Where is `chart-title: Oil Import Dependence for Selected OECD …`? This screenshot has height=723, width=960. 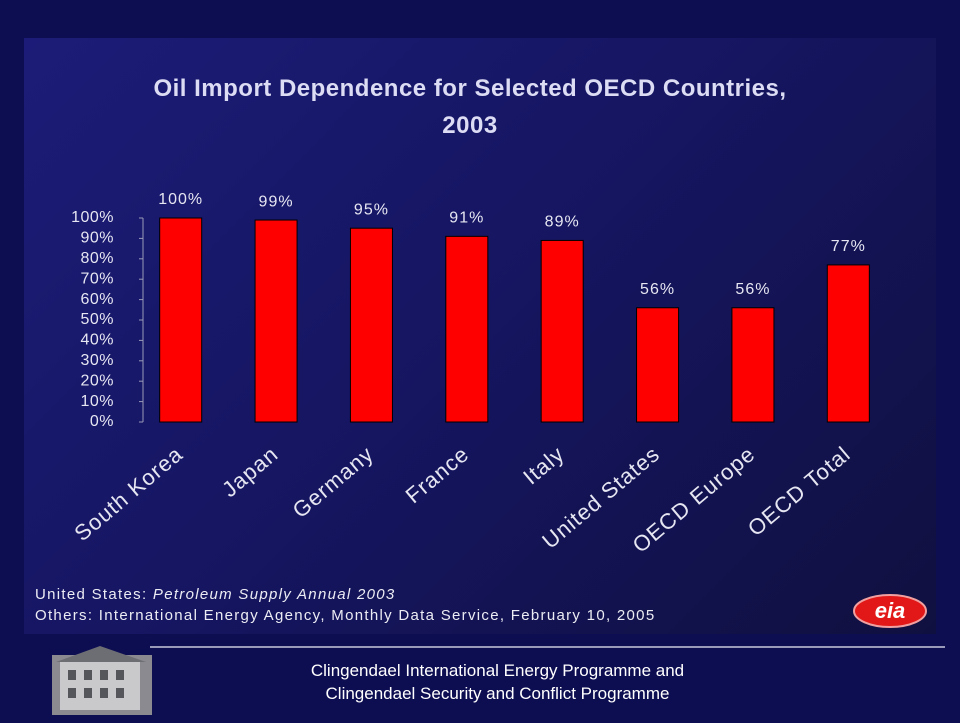 chart-title: Oil Import Dependence for Selected OECD … is located at coordinates (470, 107).